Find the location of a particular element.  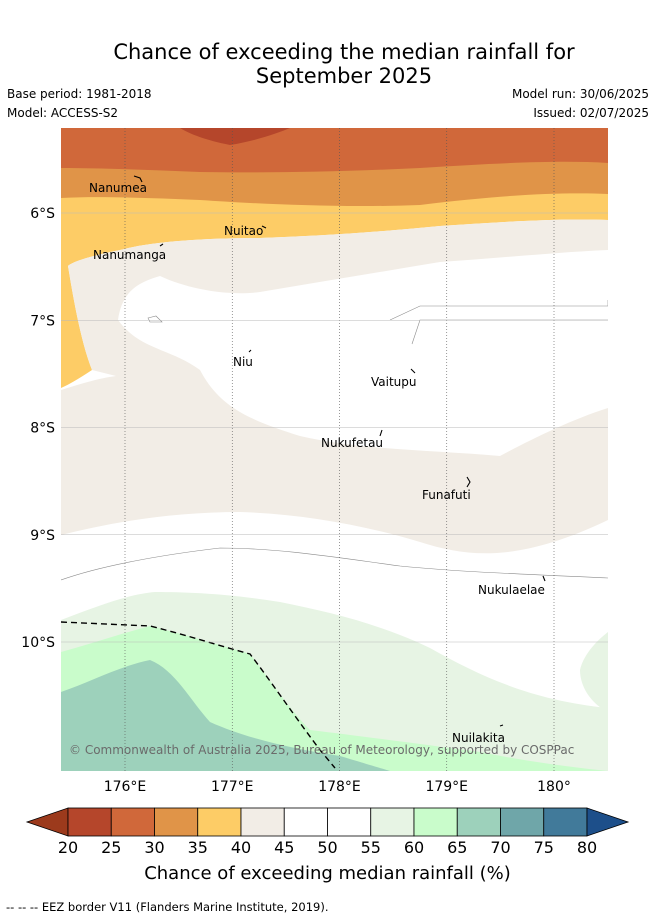

place-label: Vaitupu is located at coordinates (394, 382).